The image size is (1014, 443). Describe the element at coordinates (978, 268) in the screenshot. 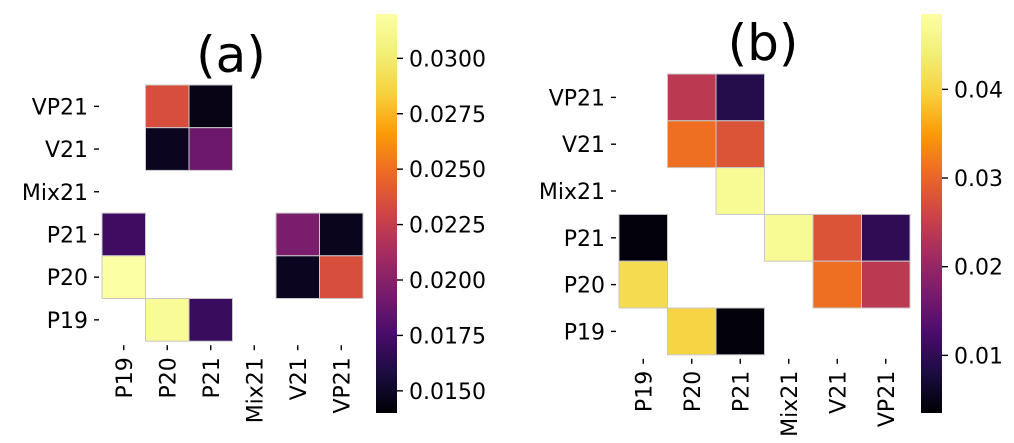

I see `colorbar-tick-label: 0.02` at that location.